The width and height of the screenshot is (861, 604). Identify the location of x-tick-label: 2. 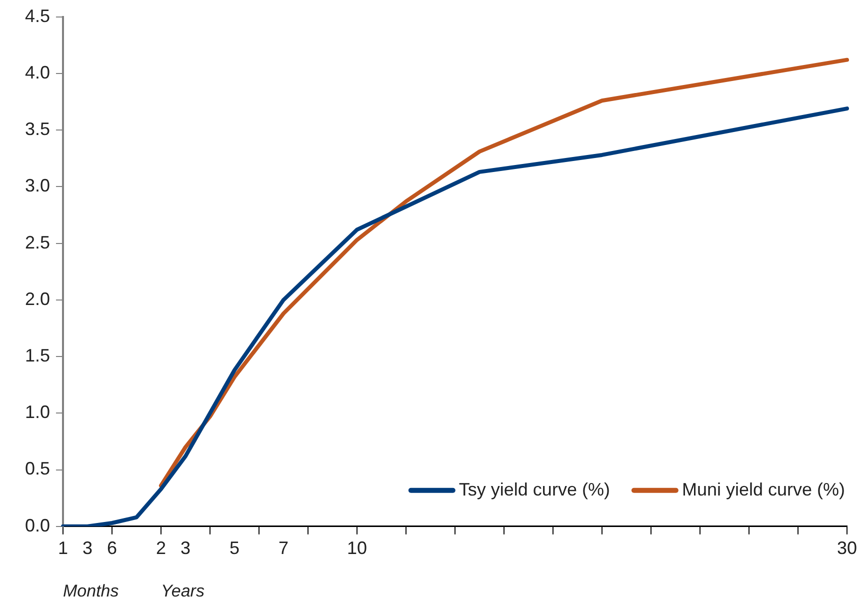
(161, 548).